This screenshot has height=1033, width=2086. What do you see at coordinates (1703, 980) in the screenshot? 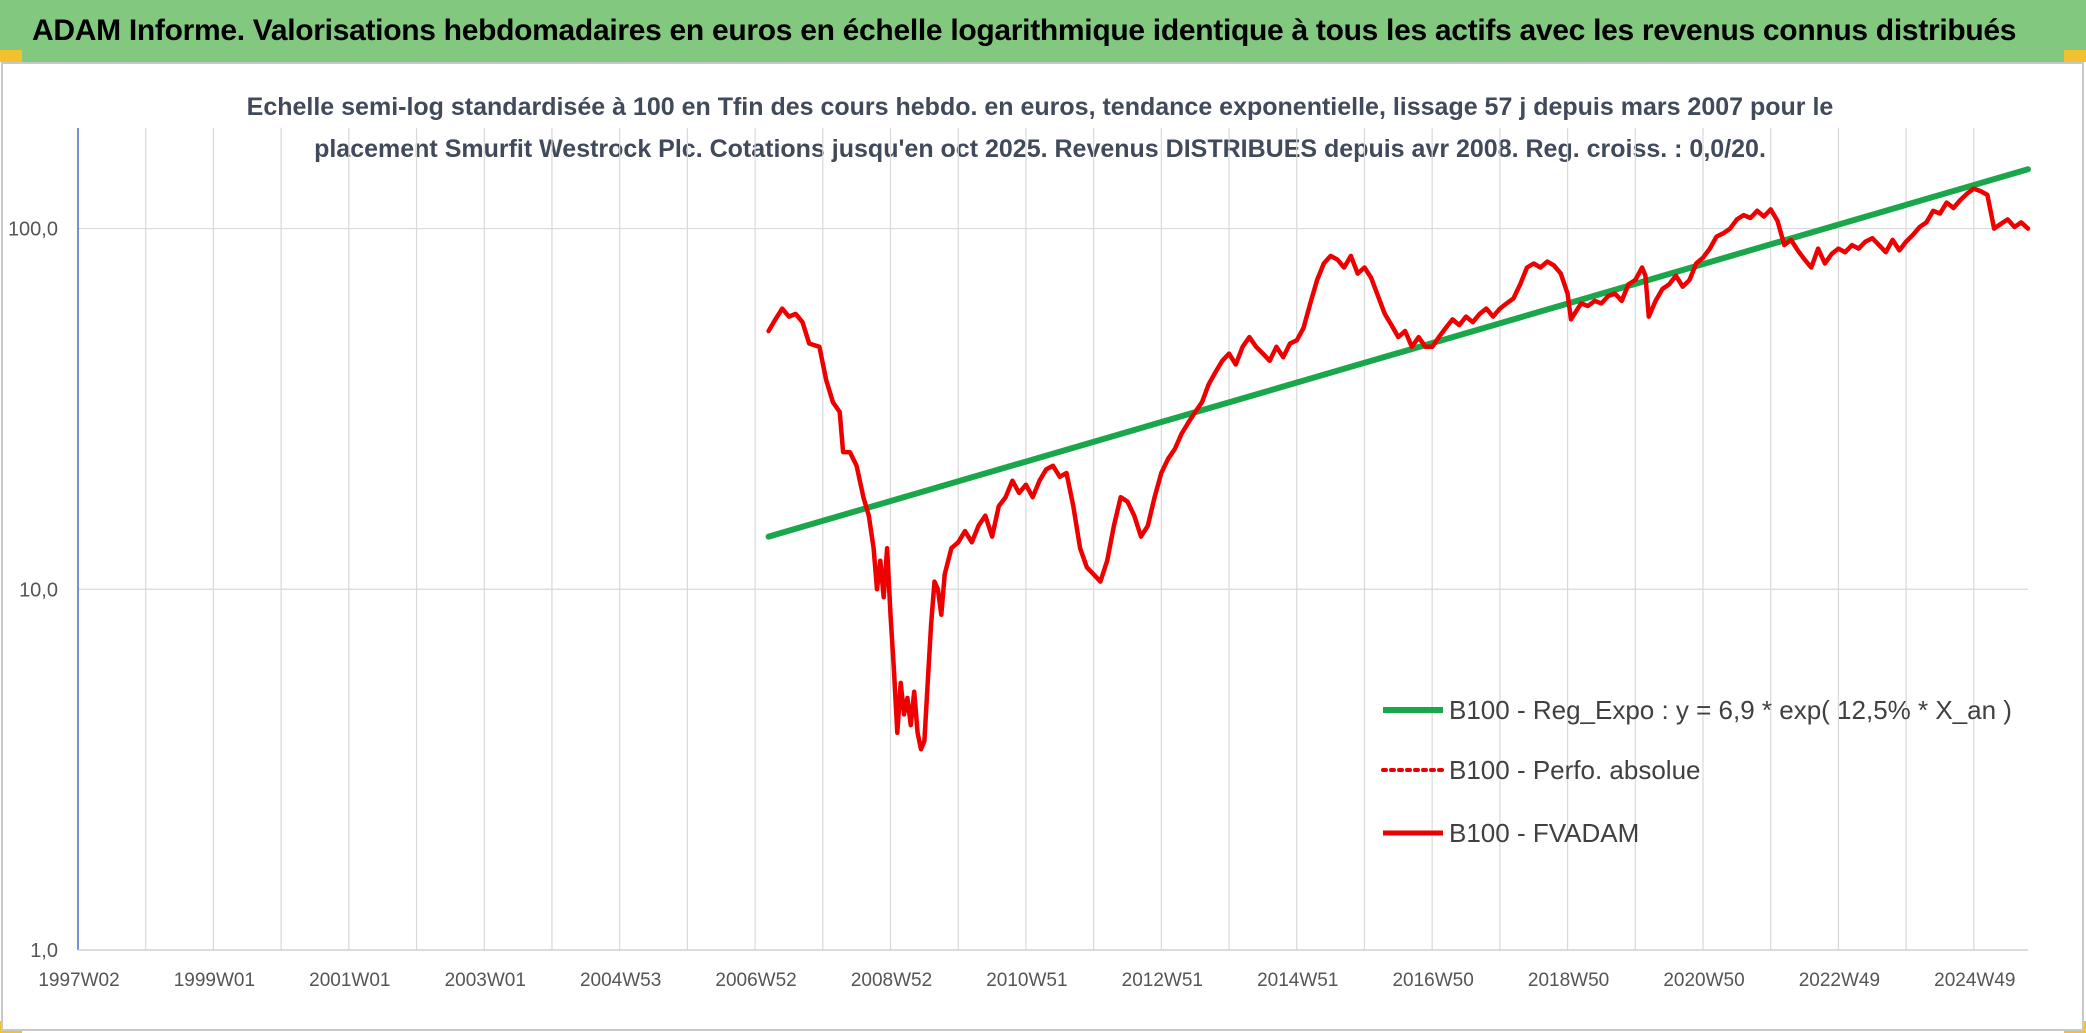
I see `x-tick-label: 2020W50` at bounding box center [1703, 980].